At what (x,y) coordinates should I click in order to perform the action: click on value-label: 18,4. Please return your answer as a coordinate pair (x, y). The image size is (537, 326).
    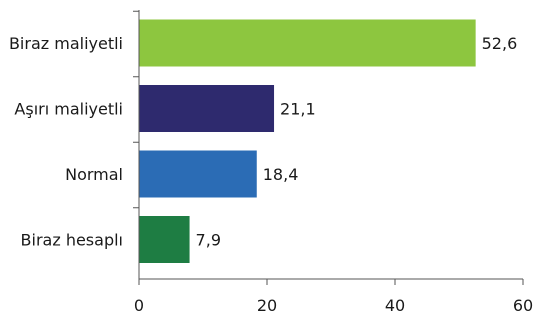
    Looking at the image, I should click on (281, 174).